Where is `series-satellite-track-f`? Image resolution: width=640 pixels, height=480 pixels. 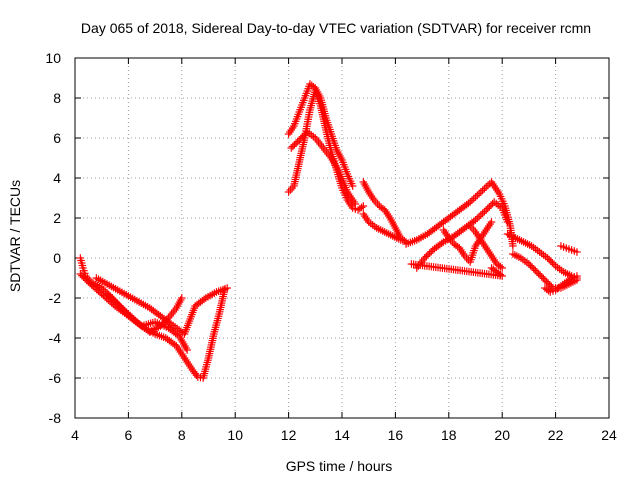
series-satellite-track-f is located at coordinates (320, 135).